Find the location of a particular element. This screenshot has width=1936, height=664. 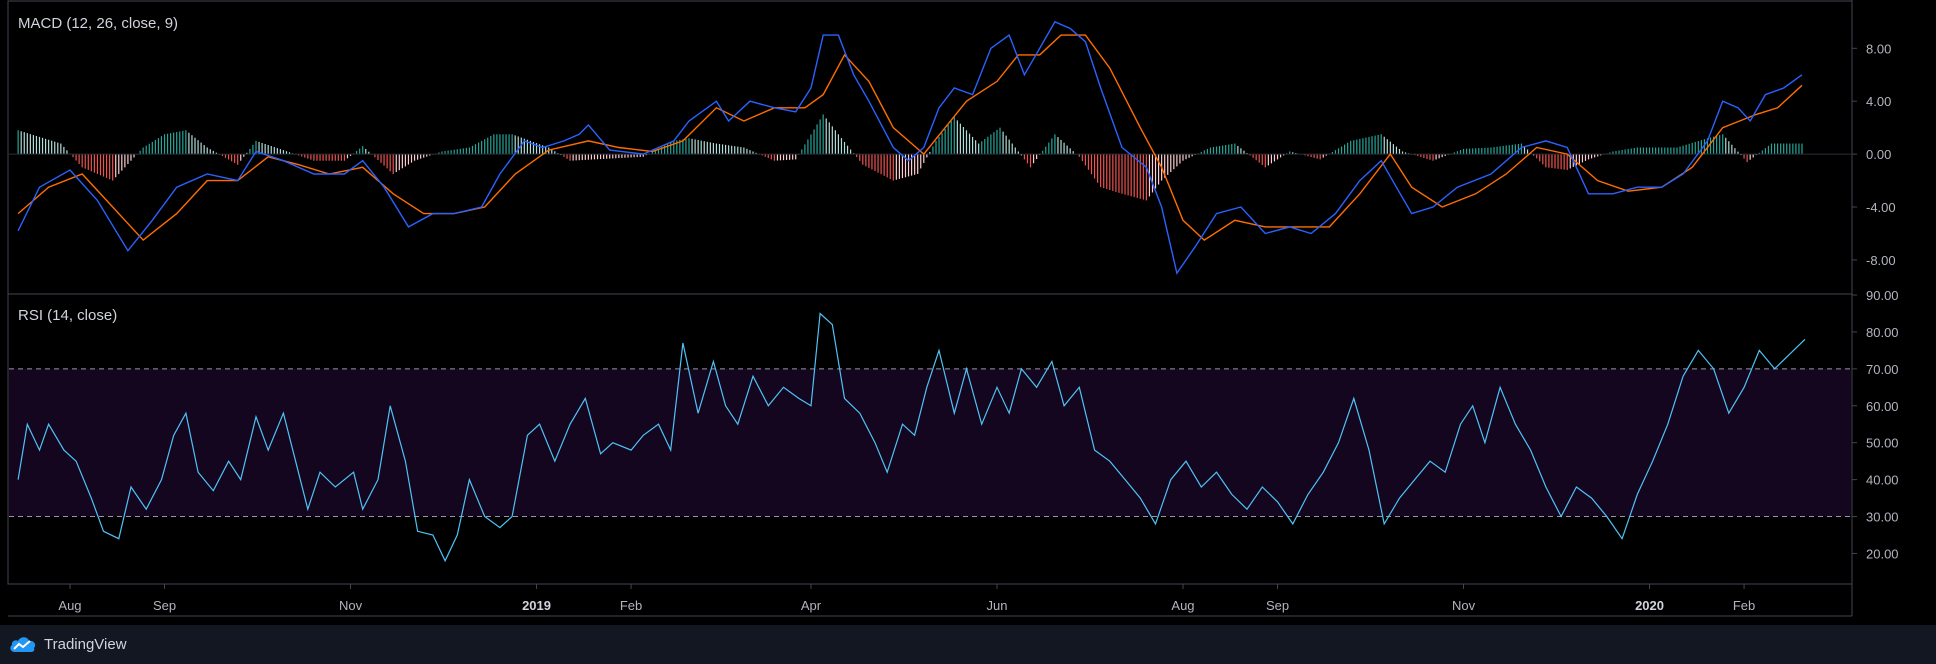

macd-title: MACD (12, 26, close, 9) is located at coordinates (98, 23).